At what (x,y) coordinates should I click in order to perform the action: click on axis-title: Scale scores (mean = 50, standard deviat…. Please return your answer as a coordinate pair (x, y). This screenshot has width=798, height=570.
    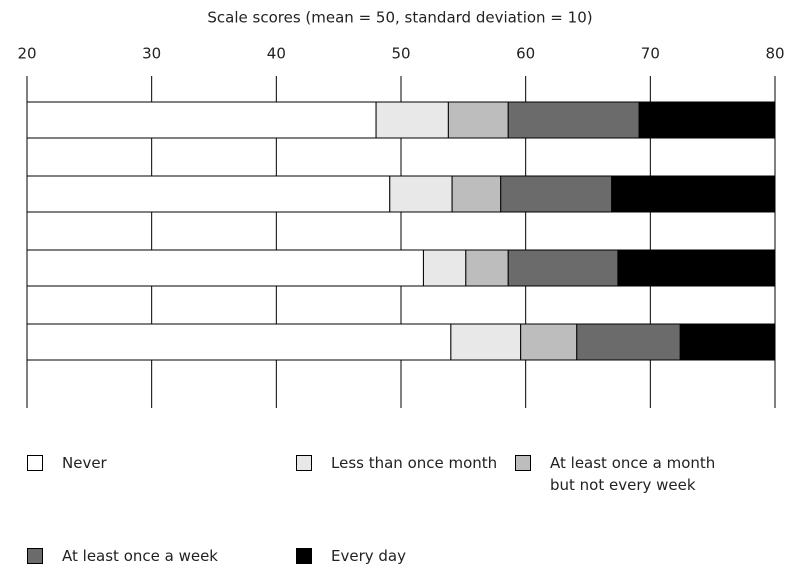
    Looking at the image, I should click on (399, 18).